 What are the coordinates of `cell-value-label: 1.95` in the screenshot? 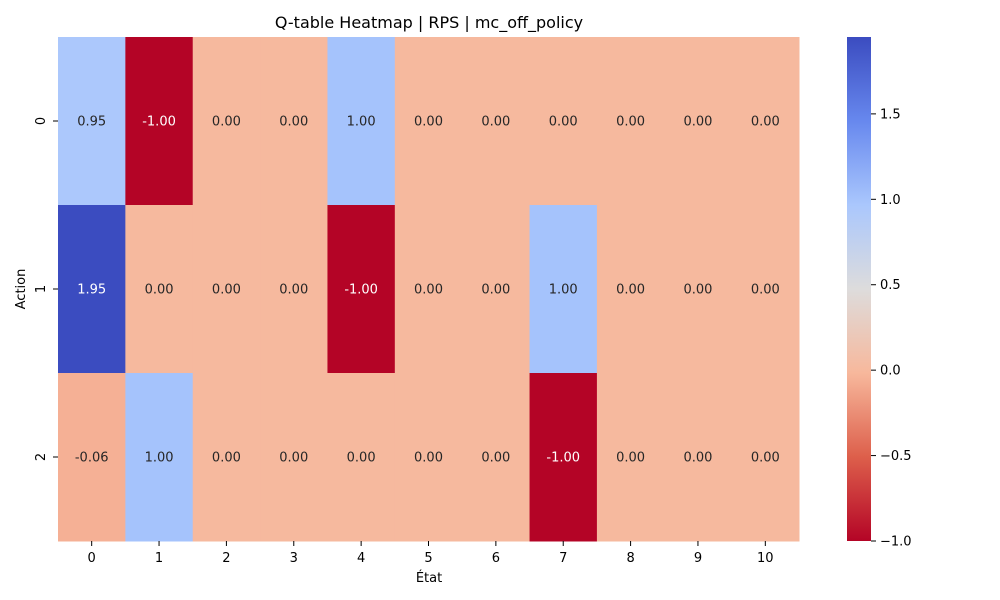 It's located at (91, 290).